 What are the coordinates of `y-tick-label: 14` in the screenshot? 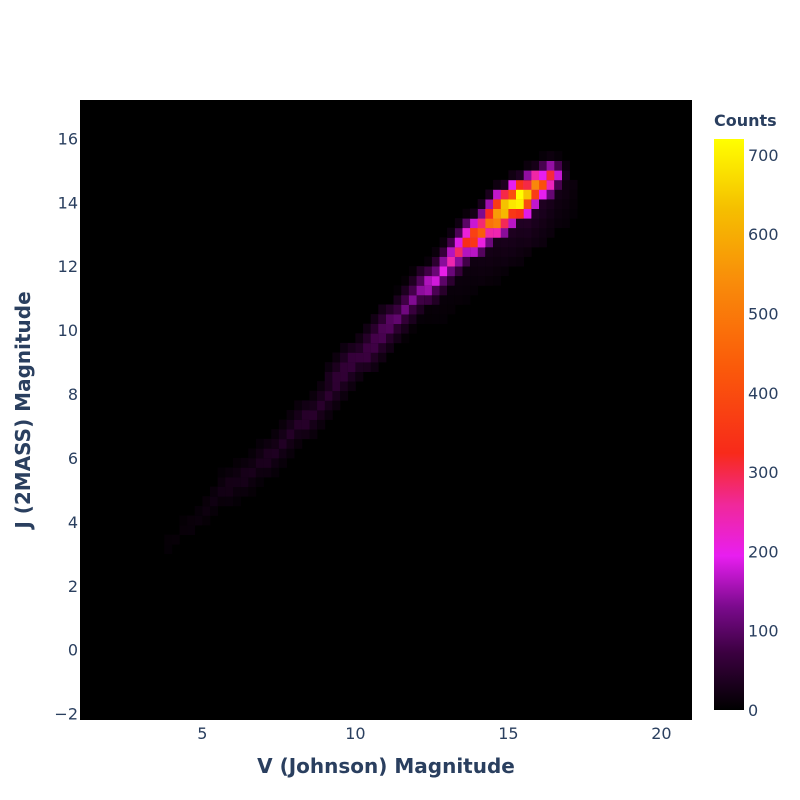 It's located at (68, 202).